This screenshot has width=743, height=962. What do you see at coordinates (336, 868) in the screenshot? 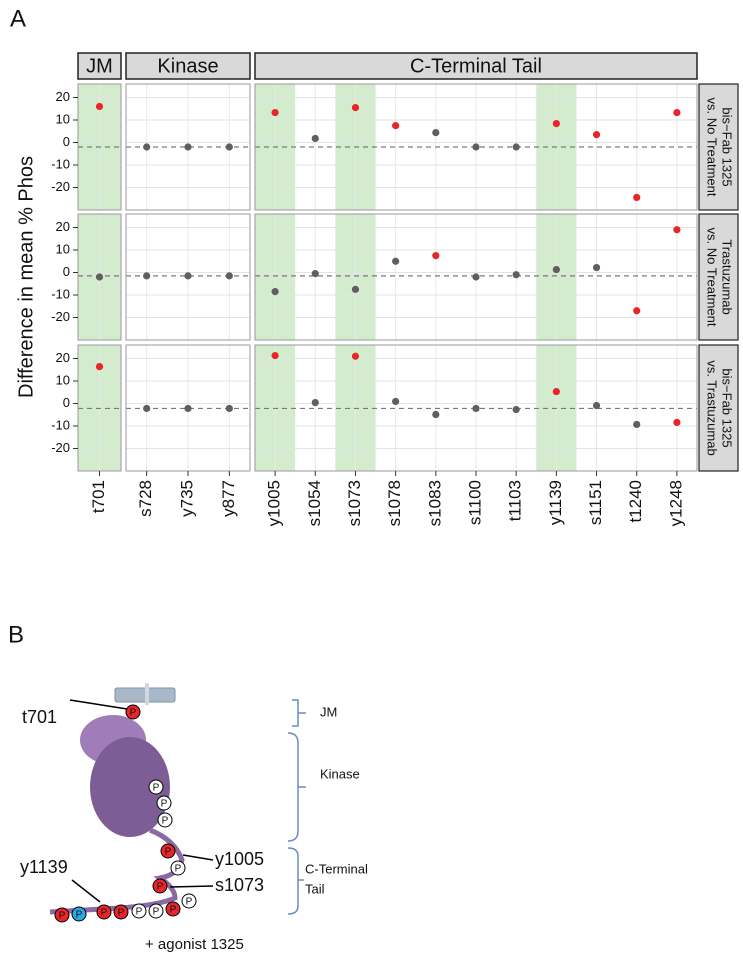
I see `domain-label: C-Terminal` at bounding box center [336, 868].